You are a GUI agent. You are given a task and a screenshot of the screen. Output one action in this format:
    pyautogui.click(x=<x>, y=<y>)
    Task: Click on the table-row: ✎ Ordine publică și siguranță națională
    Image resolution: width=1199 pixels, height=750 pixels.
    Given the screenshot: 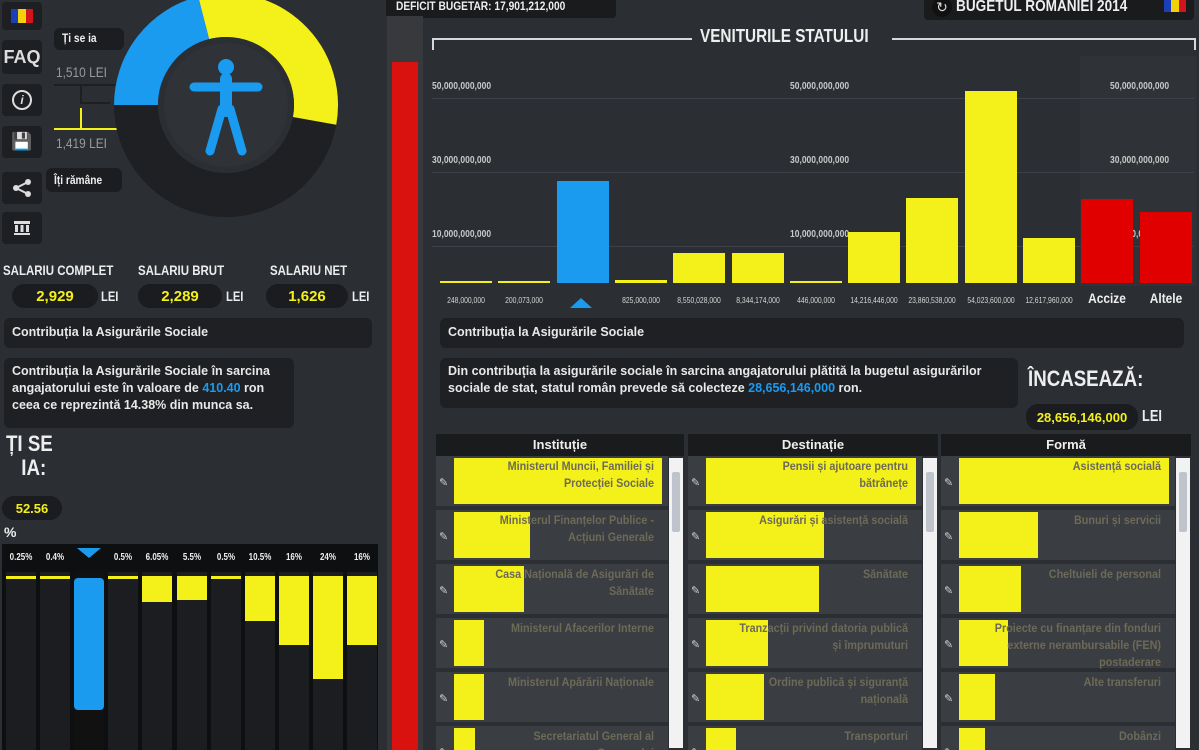 What is the action you would take?
    pyautogui.click(x=805, y=697)
    